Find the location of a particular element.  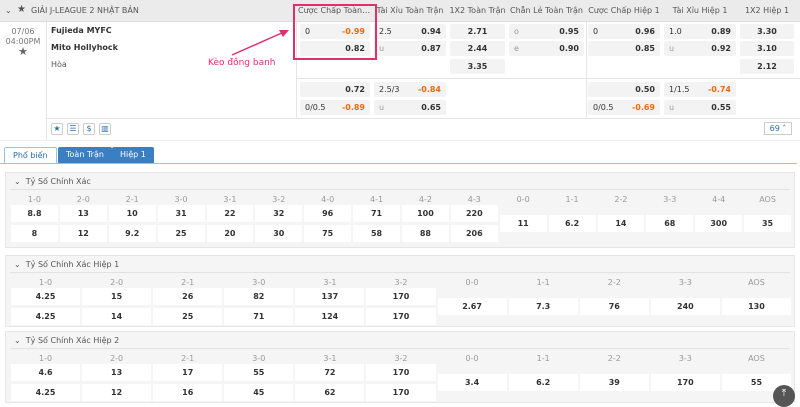

odds-cell: u 0.92 is located at coordinates (700, 48).